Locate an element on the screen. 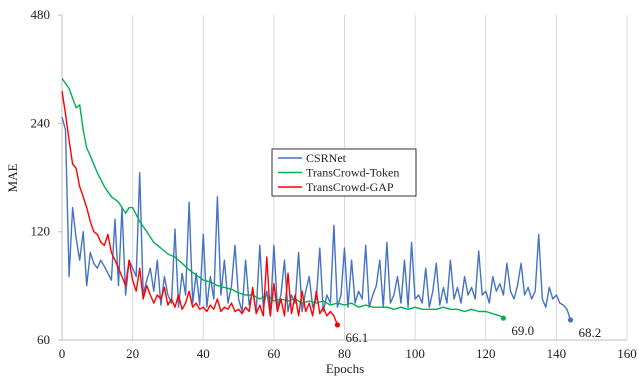 The image size is (639, 379). annotation-label: 66.1 is located at coordinates (356, 337).